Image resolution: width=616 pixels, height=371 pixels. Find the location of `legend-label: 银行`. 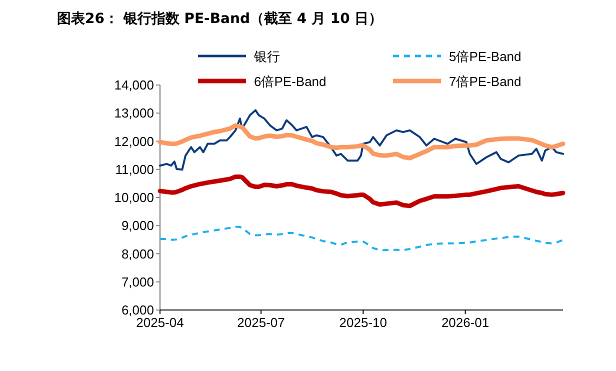

legend-label: 银行 is located at coordinates (266, 56).